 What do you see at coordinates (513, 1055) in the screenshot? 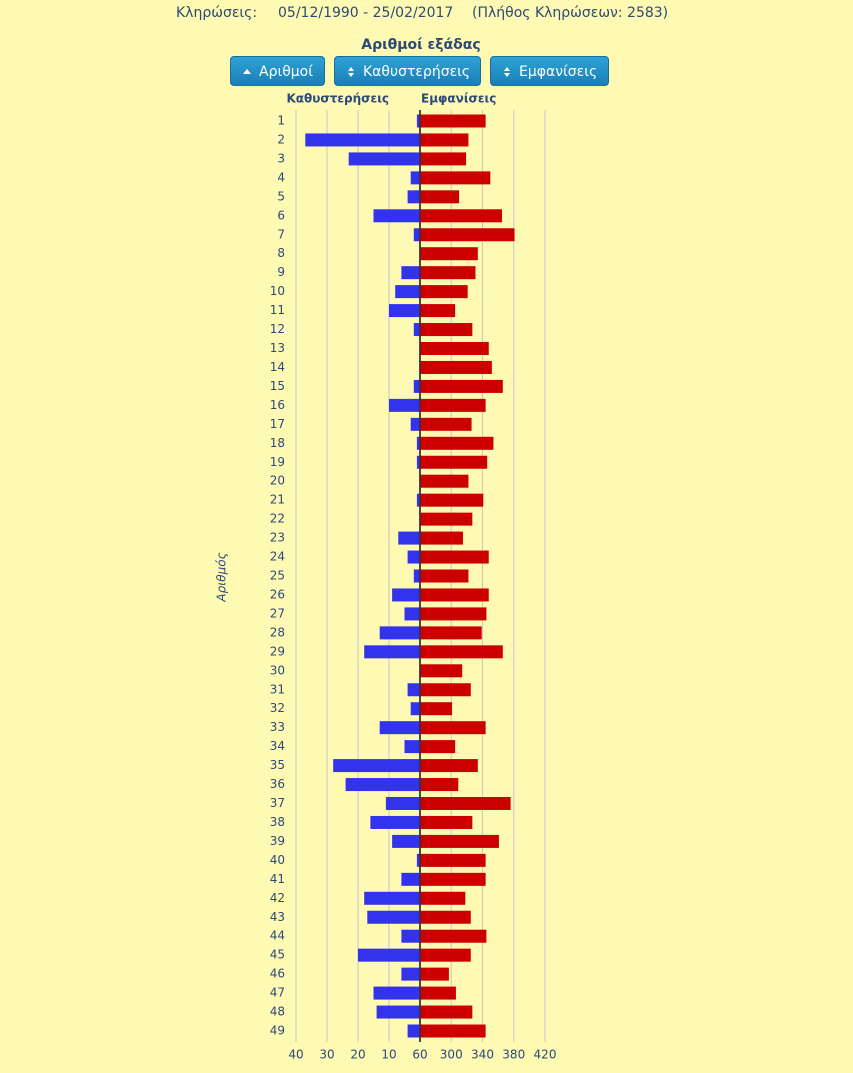
I see `x-tick-label: 380` at bounding box center [513, 1055].